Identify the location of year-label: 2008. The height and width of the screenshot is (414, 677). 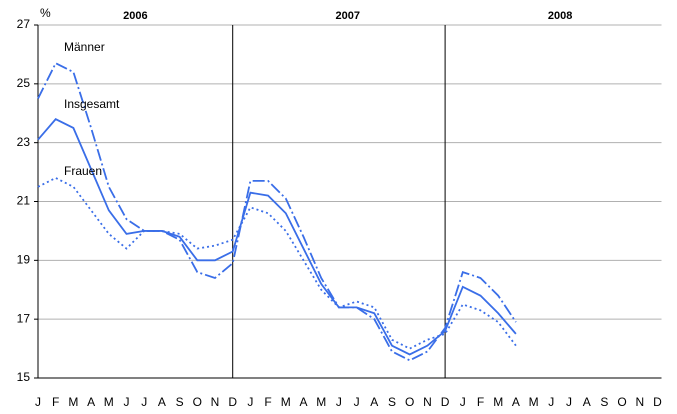
(560, 16).